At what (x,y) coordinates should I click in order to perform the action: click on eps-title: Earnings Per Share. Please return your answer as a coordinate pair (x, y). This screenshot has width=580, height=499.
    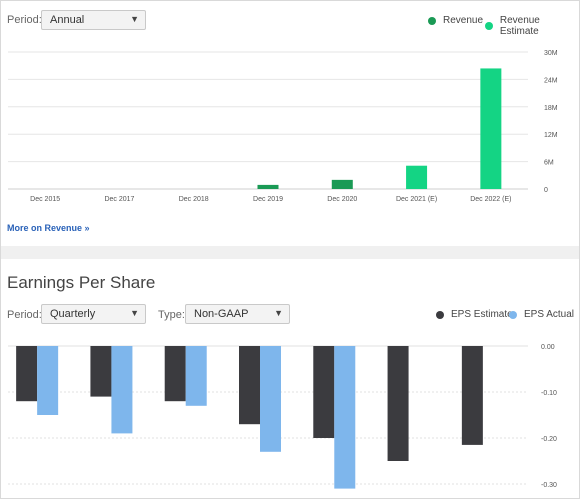
    Looking at the image, I should click on (81, 282).